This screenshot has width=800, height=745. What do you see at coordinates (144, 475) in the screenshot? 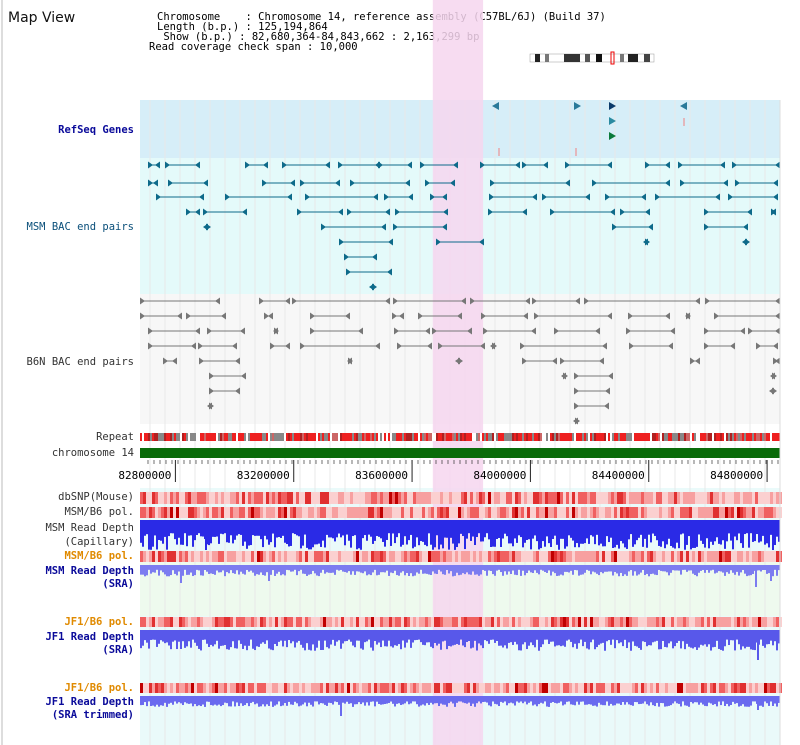
I see `axis-tick-label: 82800000` at bounding box center [144, 475].